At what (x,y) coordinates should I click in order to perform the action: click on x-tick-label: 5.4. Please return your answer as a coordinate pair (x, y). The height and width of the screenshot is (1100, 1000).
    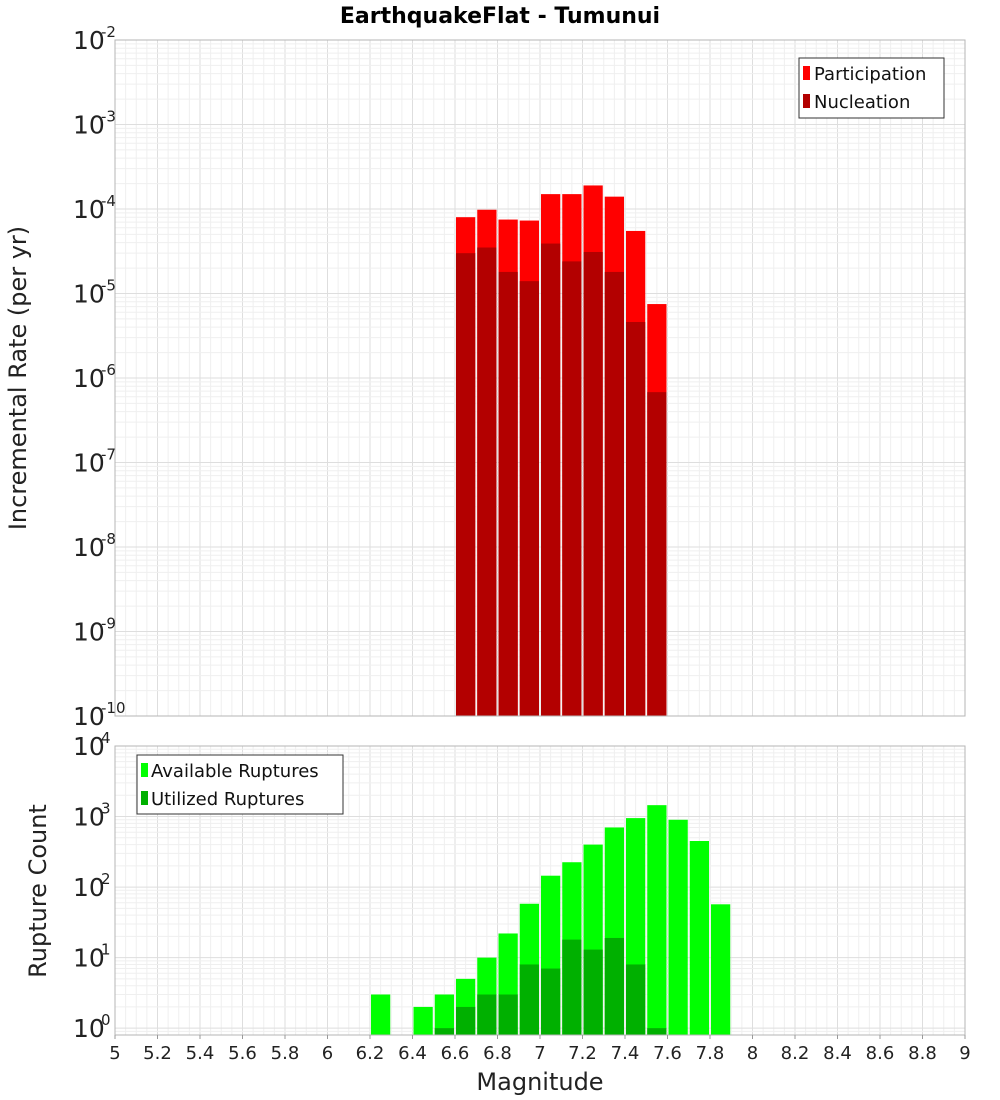
    Looking at the image, I should click on (200, 1053).